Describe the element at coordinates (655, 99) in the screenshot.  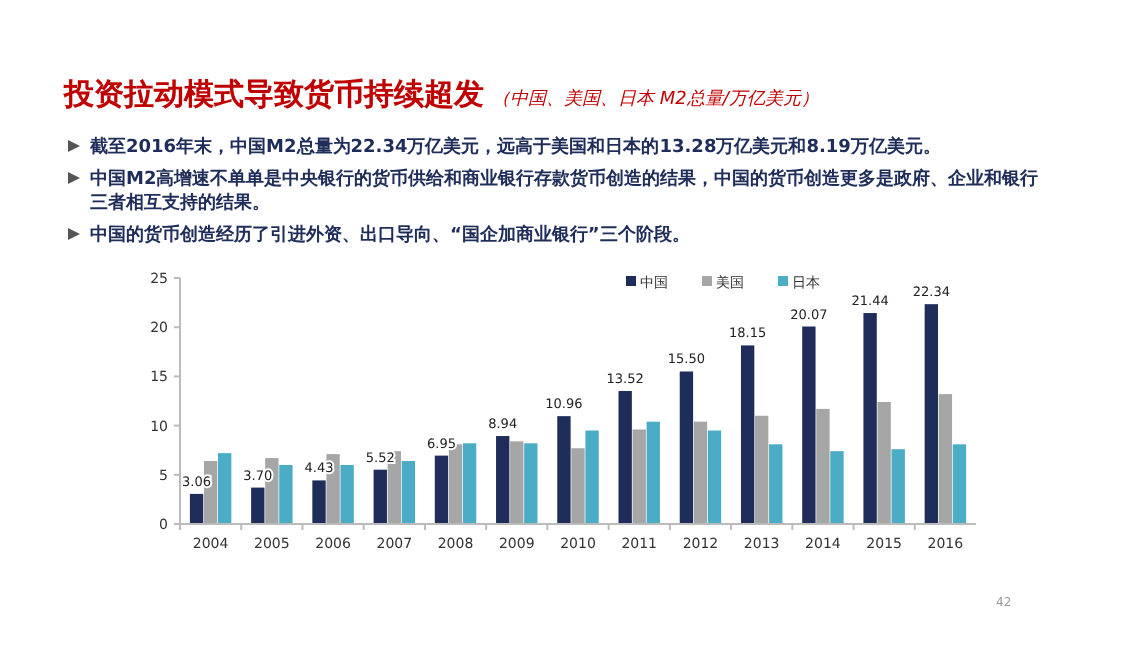
I see `chart-subtitle: （中国、美国、日本 M2总量/万亿美元）` at that location.